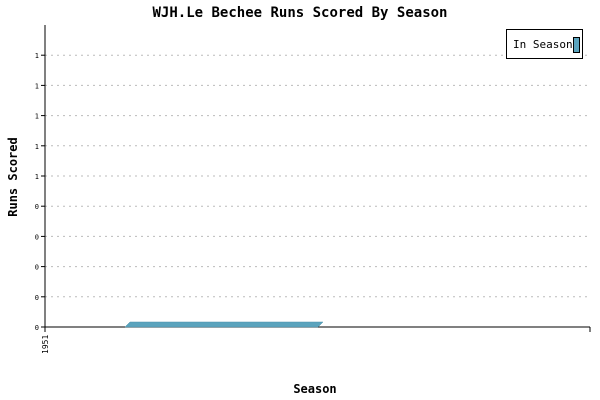 This screenshot has width=600, height=400. I want to click on chart-title: WJH.Le Bechee Runs Scored By Season, so click(300, 13).